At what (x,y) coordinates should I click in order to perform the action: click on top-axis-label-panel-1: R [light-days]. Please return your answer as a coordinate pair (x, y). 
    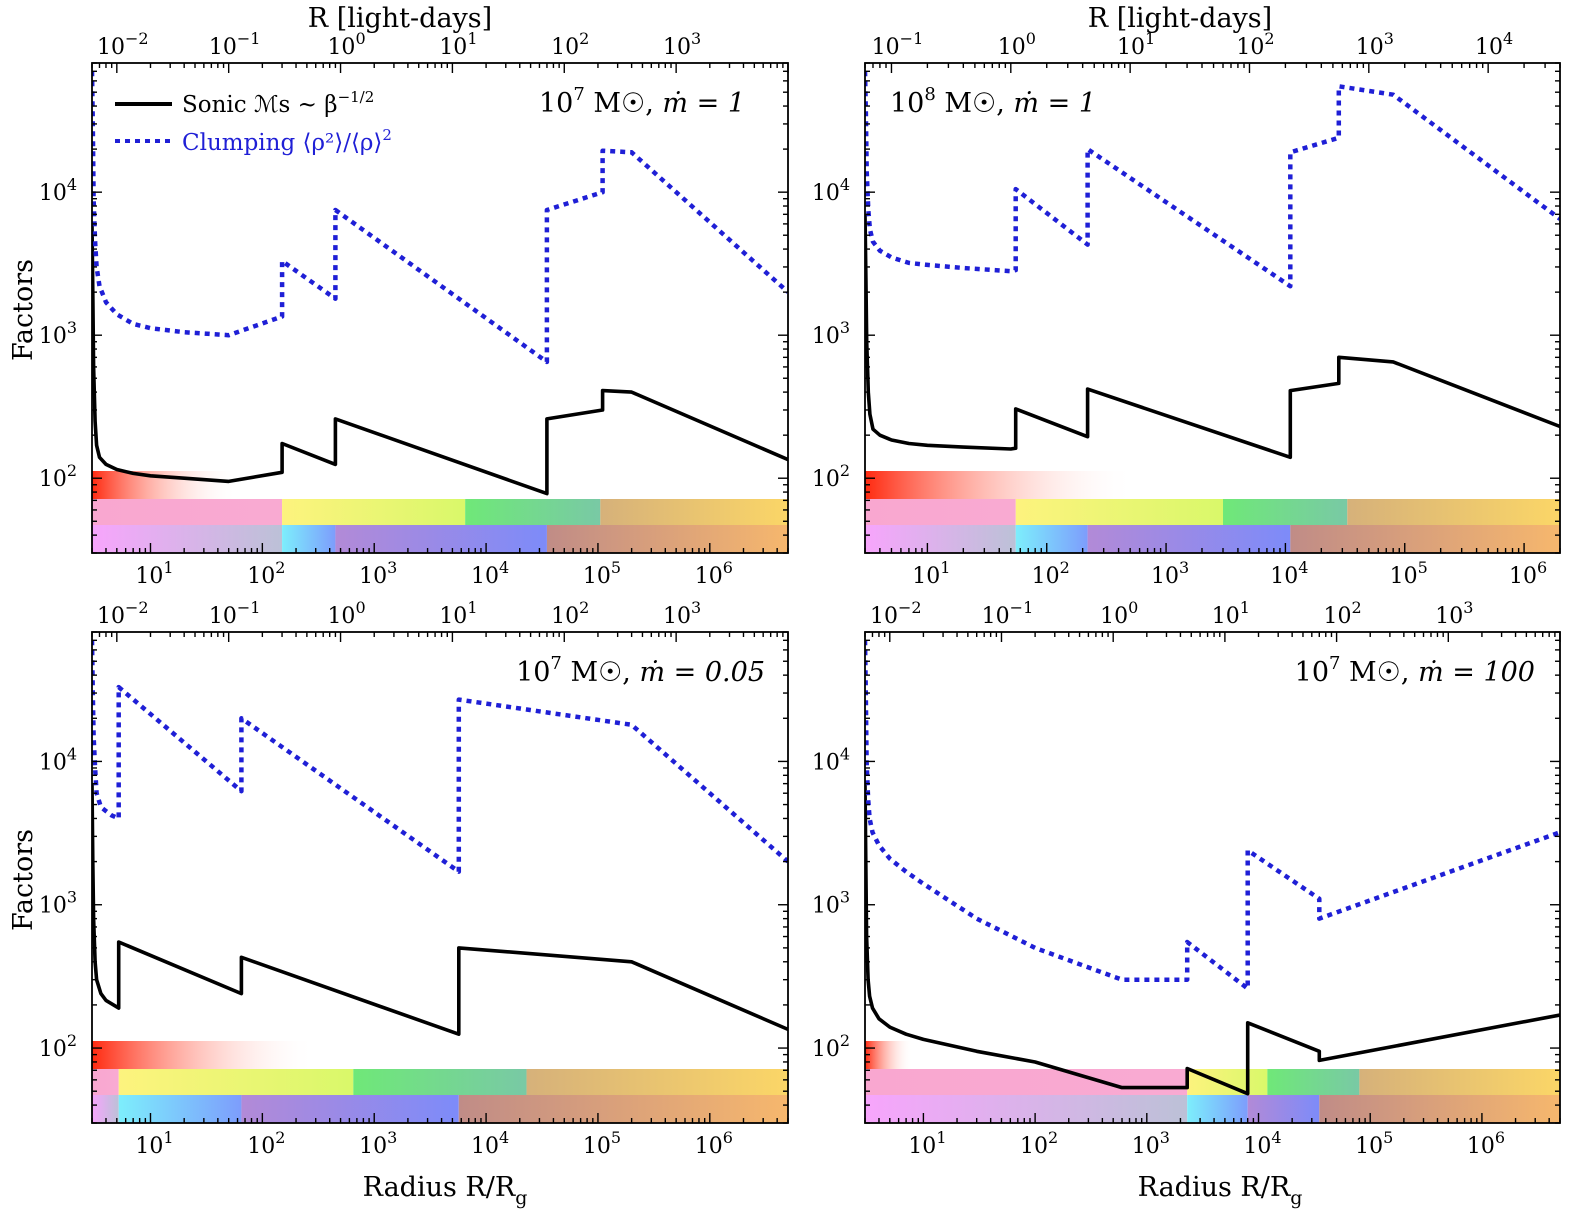
    Looking at the image, I should click on (400, 18).